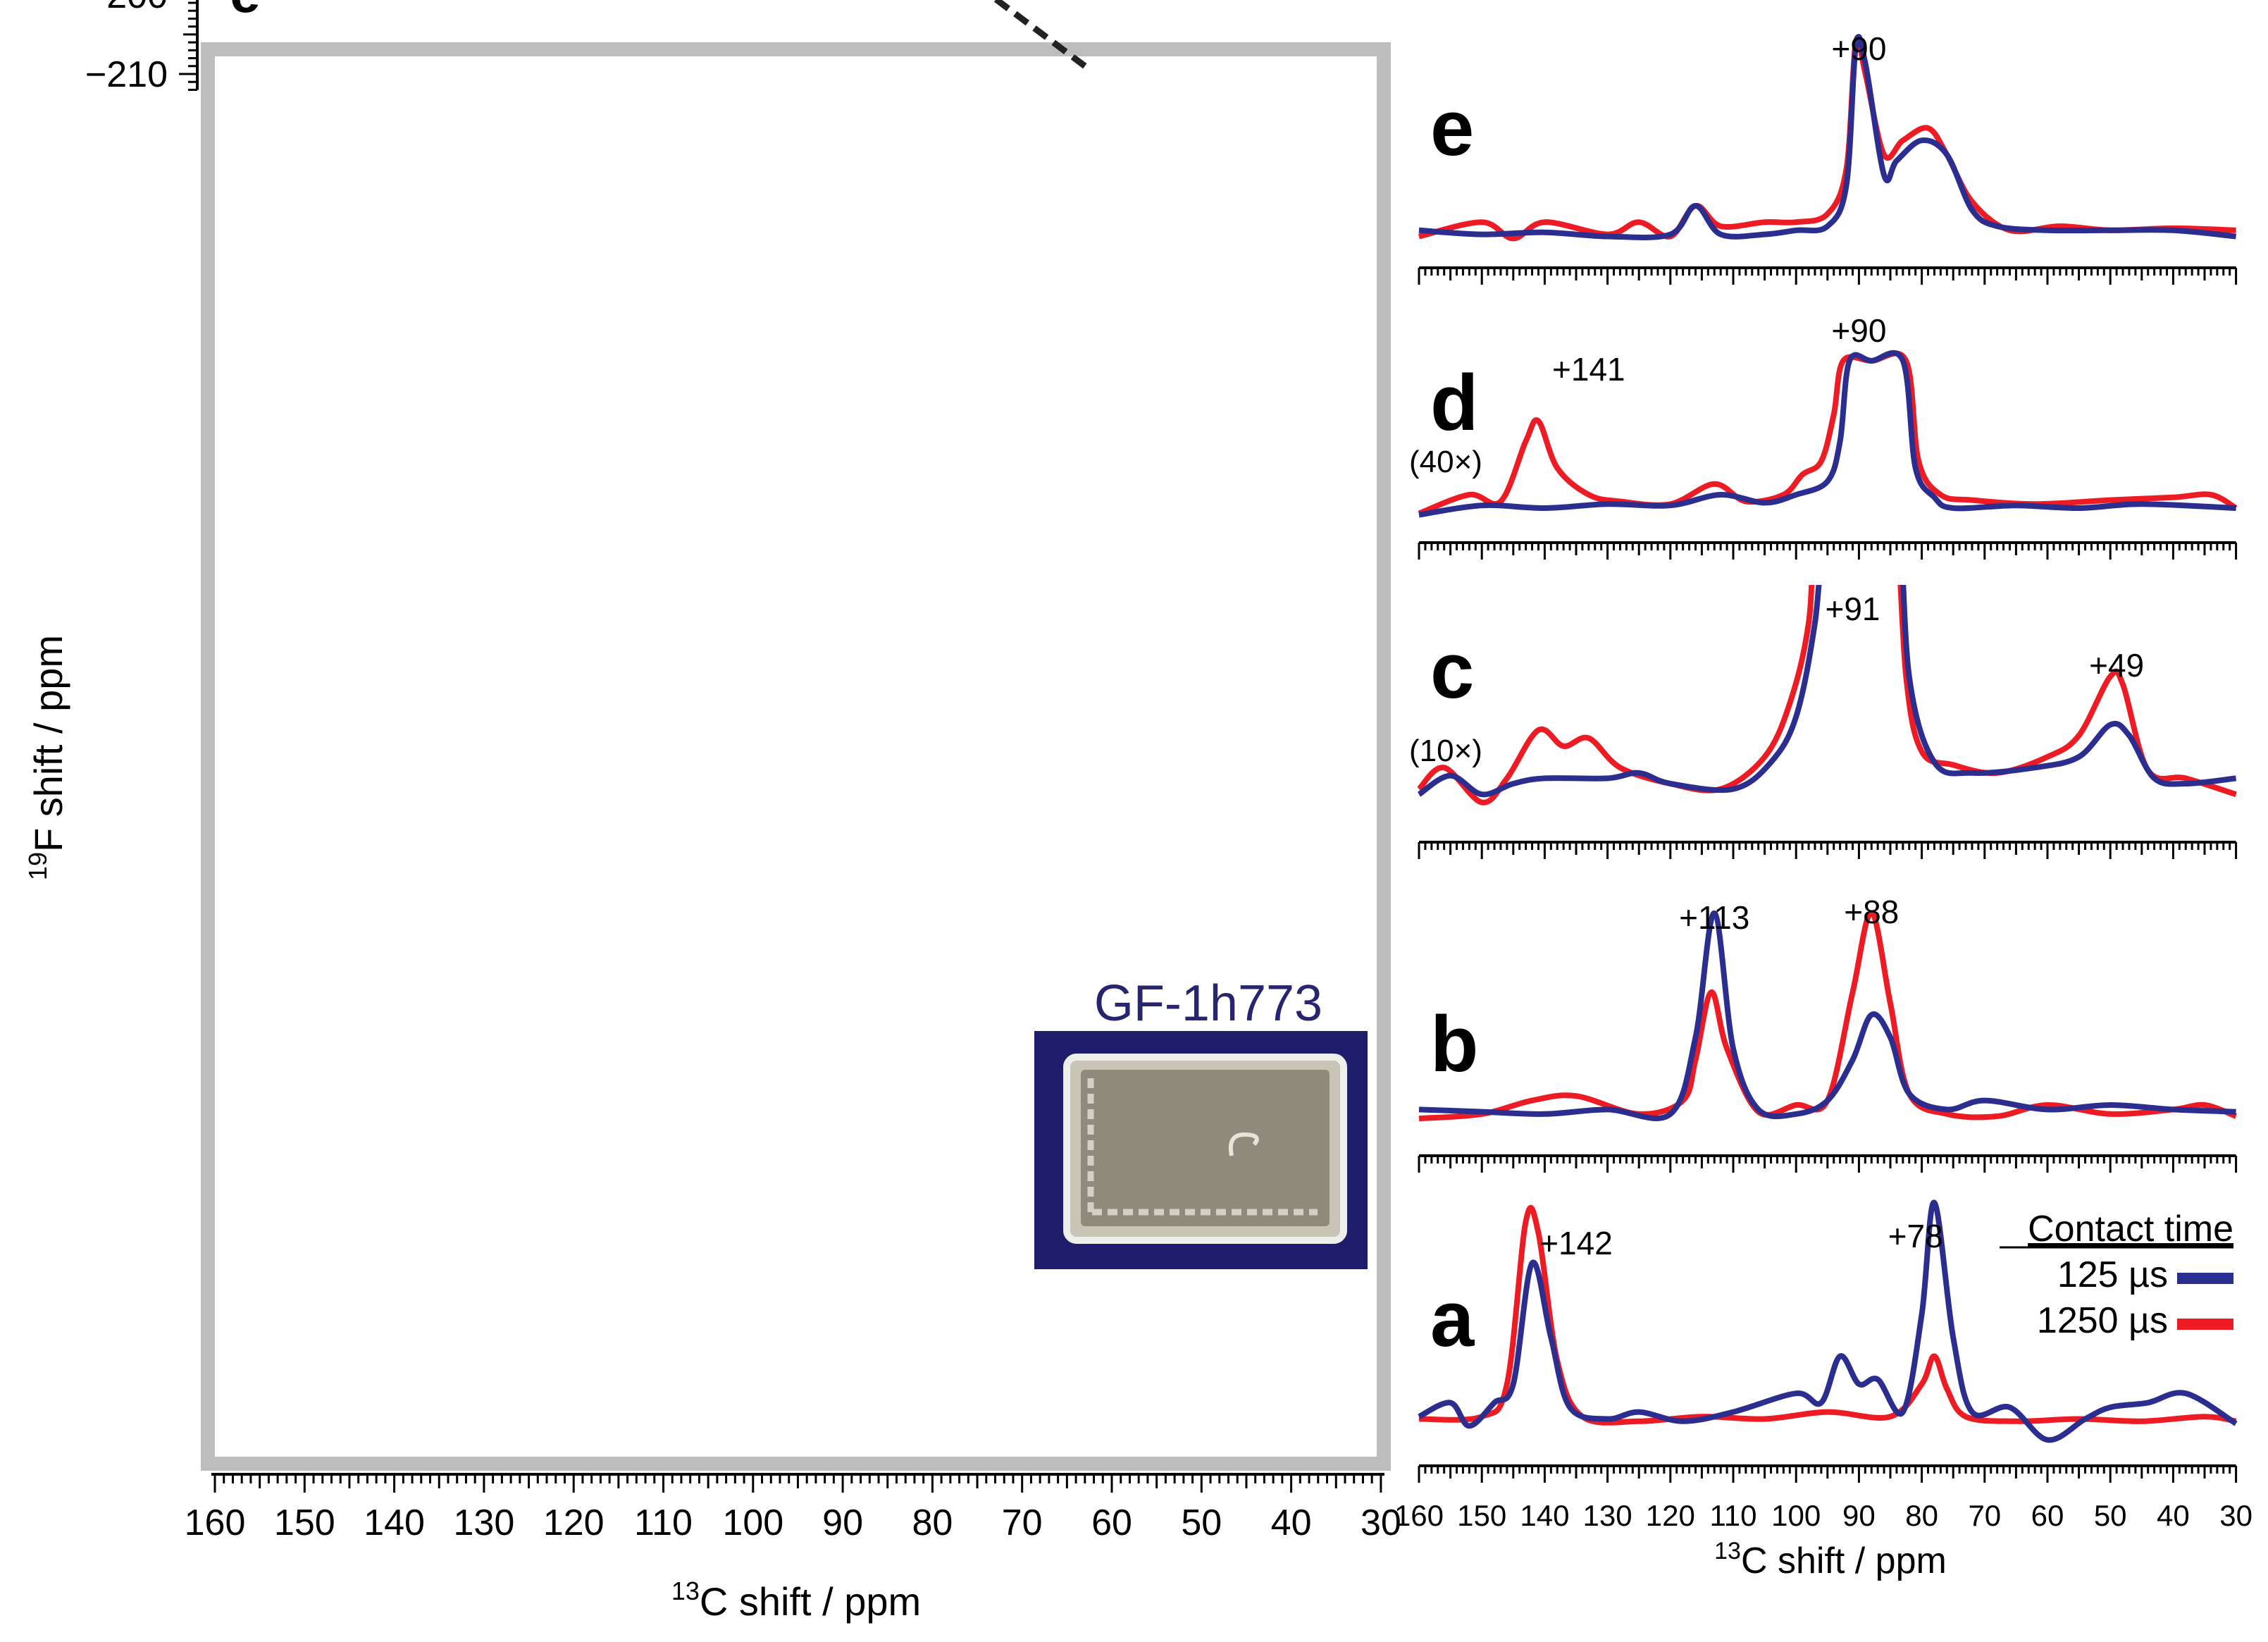  I want to click on x-tick-label-2d: 90, so click(842, 1522).